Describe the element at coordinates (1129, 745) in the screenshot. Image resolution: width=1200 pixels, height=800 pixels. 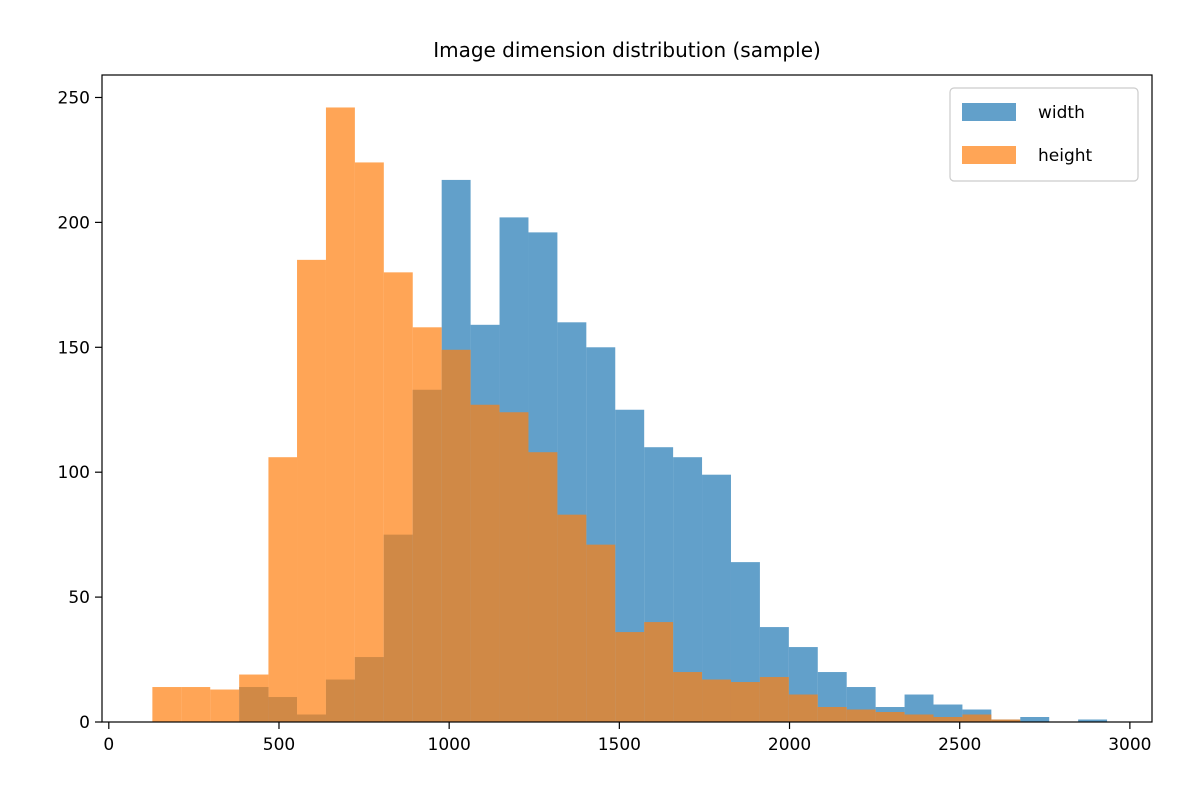
I see `x-tick-label: 3000` at that location.